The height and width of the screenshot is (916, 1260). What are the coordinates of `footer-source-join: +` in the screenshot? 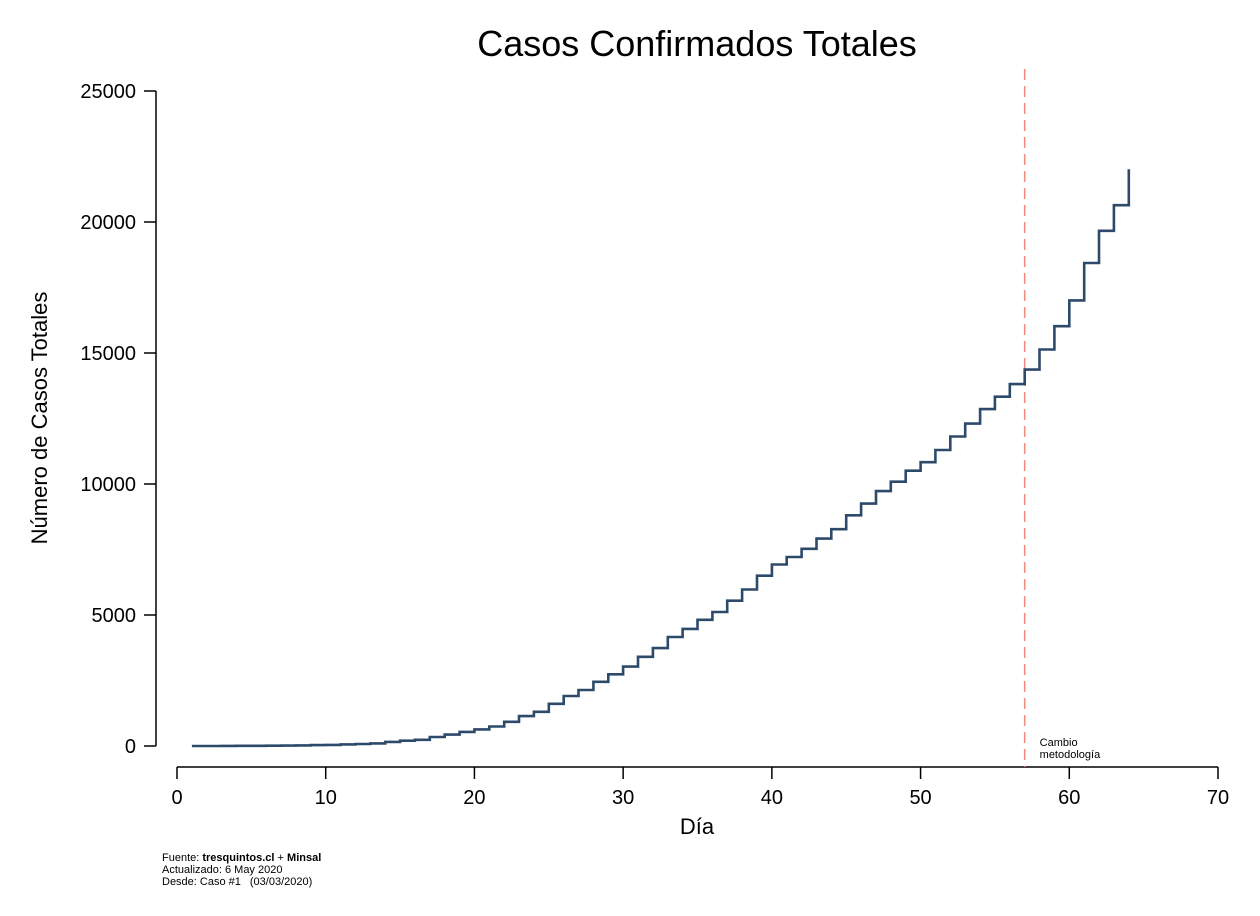 It's located at (281, 858).